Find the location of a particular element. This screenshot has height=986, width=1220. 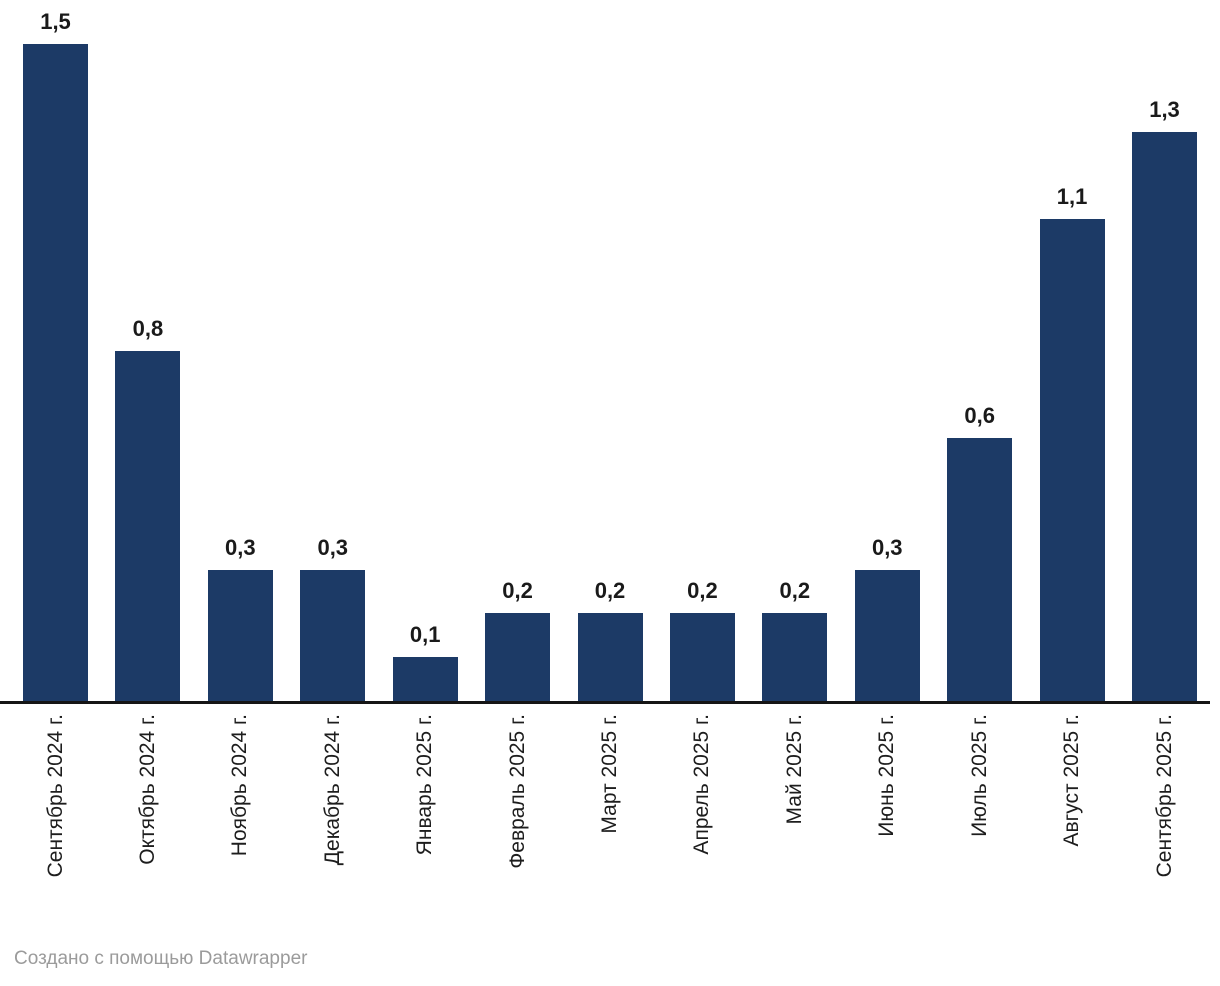

bar-value-label: 1,5 is located at coordinates (55, 21).